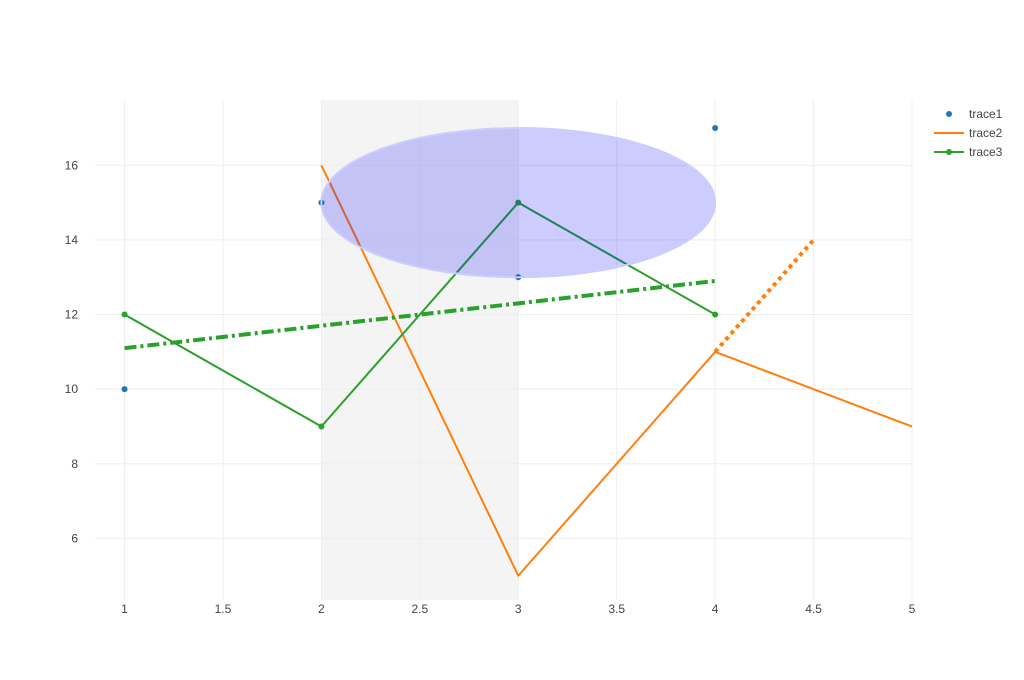 The height and width of the screenshot is (680, 1024). Describe the element at coordinates (764, 296) in the screenshot. I see `dotted-line-shape` at that location.